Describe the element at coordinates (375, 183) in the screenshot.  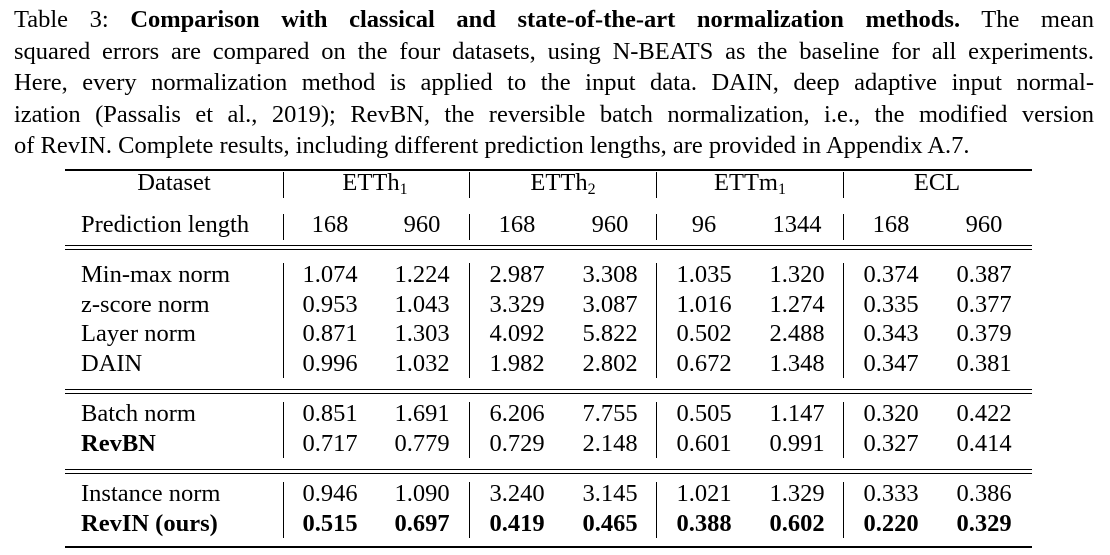
I see `dataset-name-header: ETTh1` at that location.